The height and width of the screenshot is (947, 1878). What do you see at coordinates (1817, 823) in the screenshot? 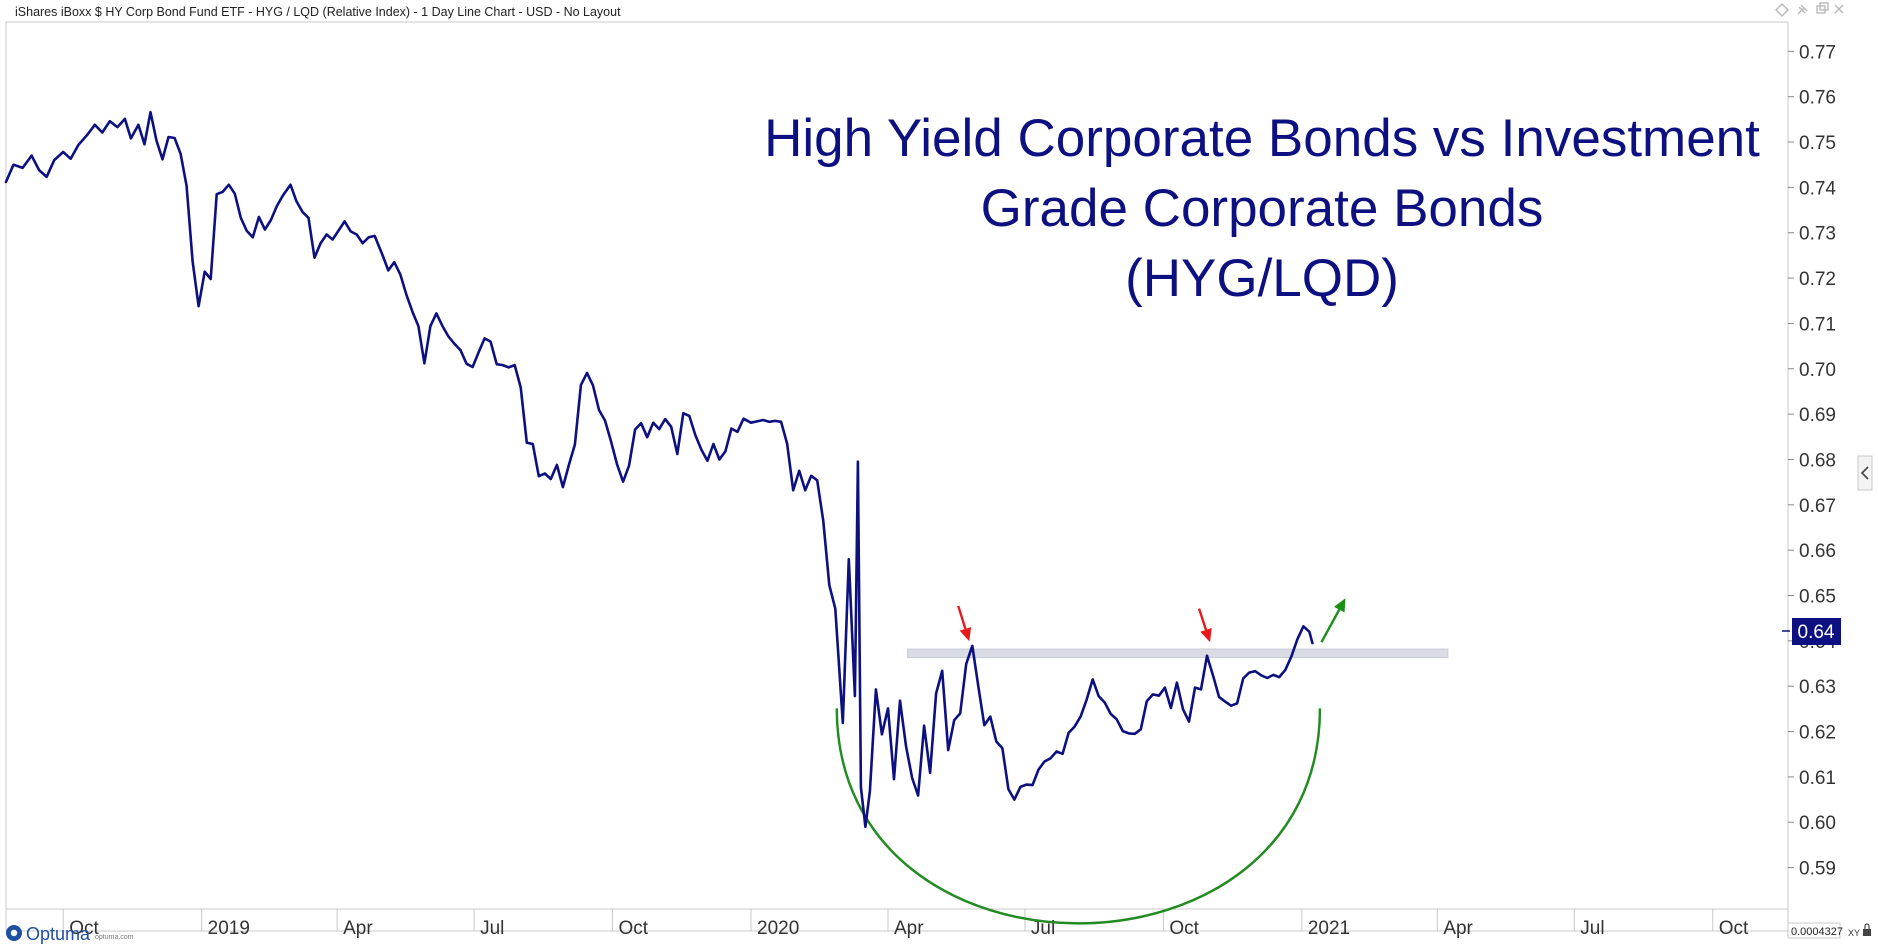
I see `y-tick-label: 0.60` at bounding box center [1817, 823].